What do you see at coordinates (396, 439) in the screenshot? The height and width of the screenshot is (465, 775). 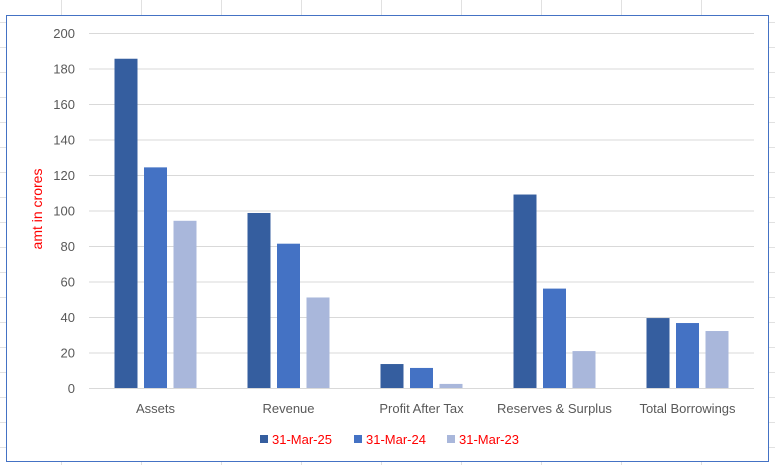 I see `legend-label: 31-Mar-24` at bounding box center [396, 439].